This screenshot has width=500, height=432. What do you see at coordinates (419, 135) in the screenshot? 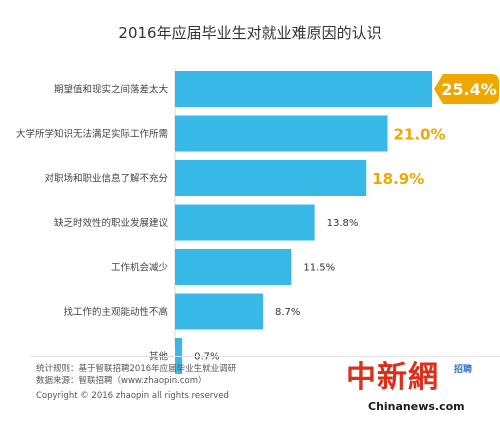
I see `value-label: 21.0%` at bounding box center [419, 135].